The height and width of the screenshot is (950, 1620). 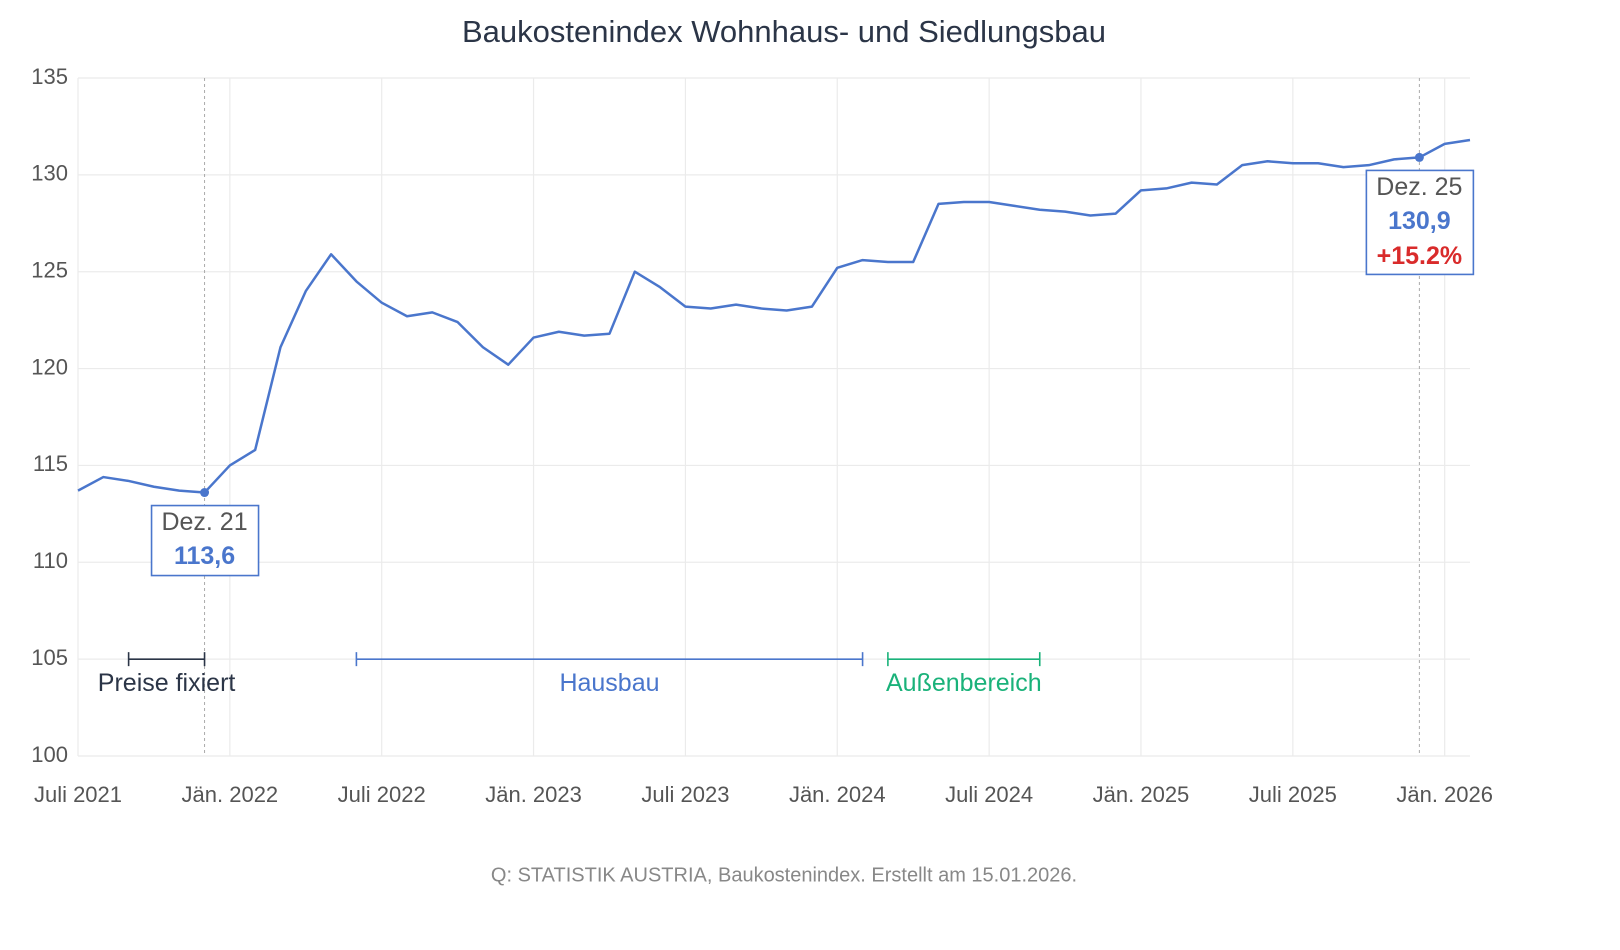 What do you see at coordinates (49, 754) in the screenshot?
I see `y-tick-label: 100` at bounding box center [49, 754].